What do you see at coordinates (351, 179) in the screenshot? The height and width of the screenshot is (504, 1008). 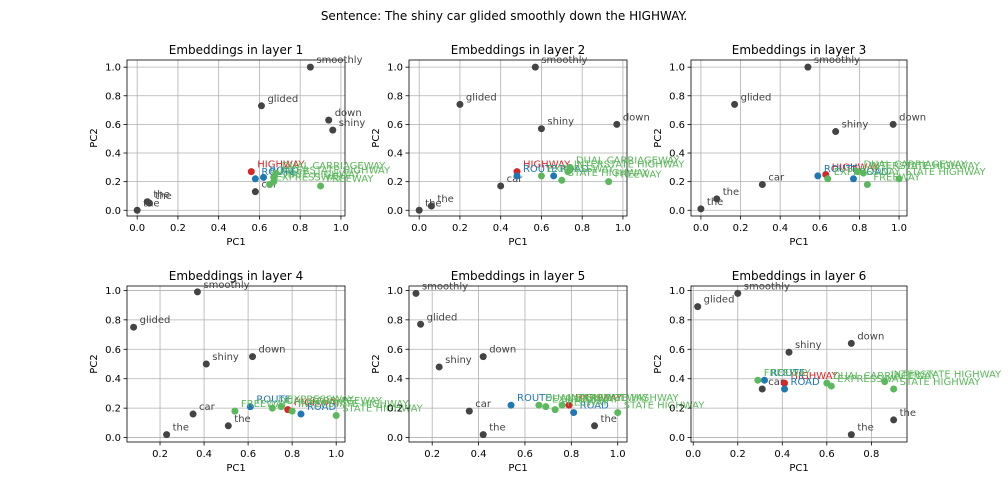 I see `point-label: FREEWAY` at bounding box center [351, 179].